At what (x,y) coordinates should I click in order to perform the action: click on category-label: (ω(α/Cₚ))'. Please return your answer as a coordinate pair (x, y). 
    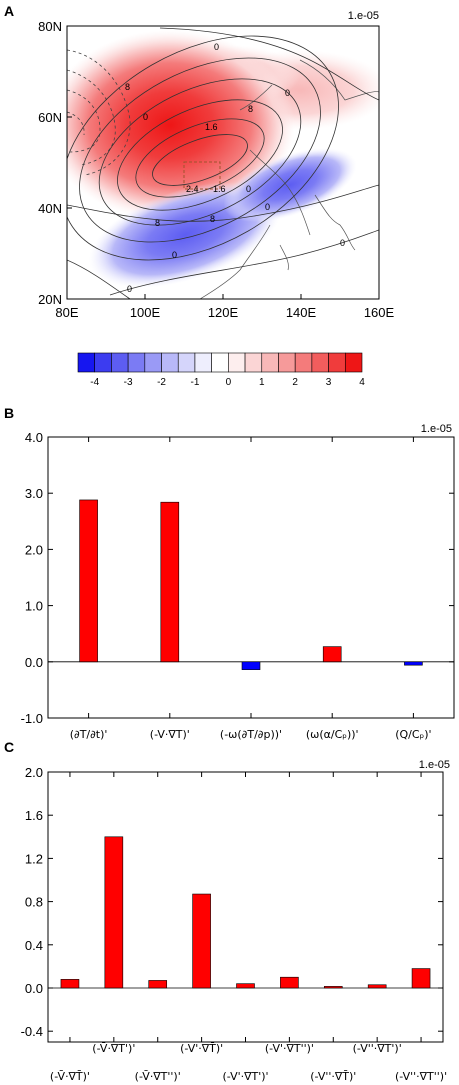
    Looking at the image, I should click on (332, 734).